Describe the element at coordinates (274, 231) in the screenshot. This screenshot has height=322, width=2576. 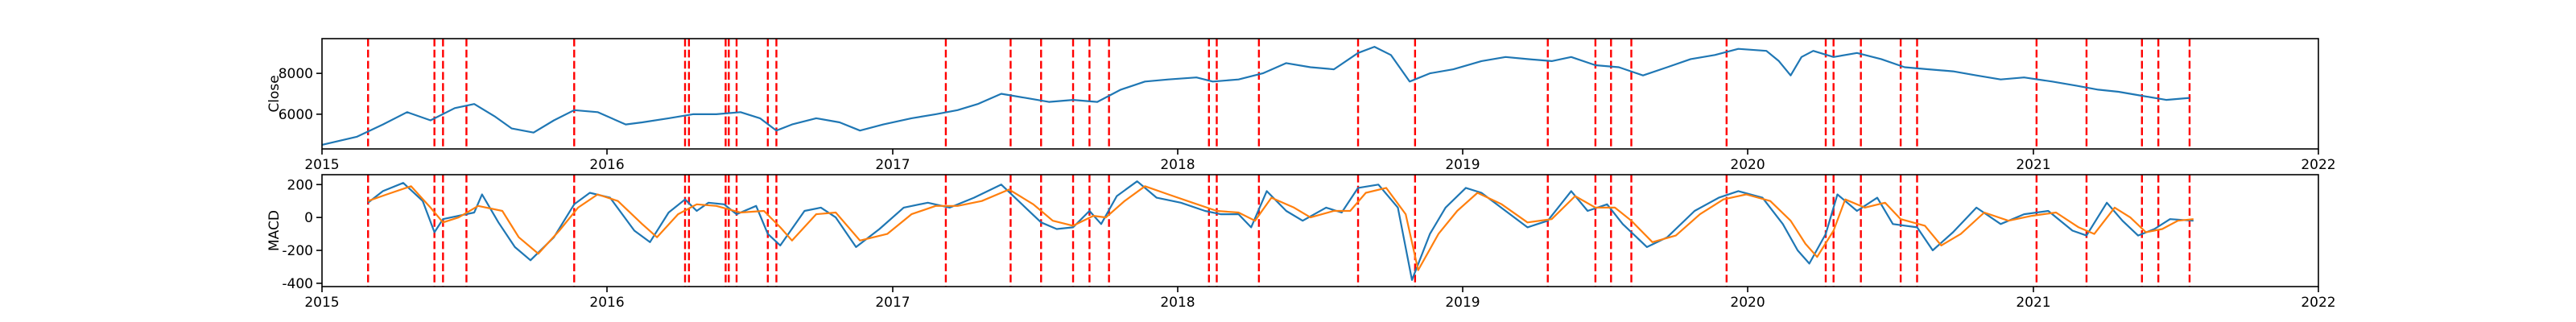
I see `macd-y-axis-label: MACD` at that location.